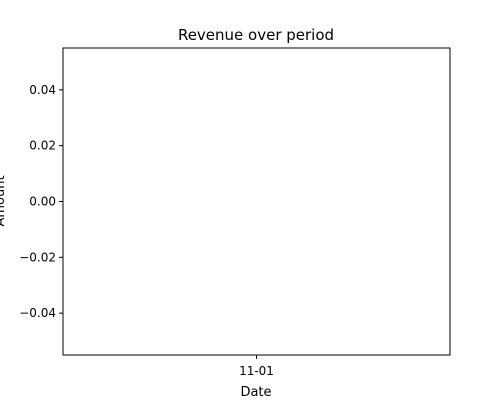  Describe the element at coordinates (37, 313) in the screenshot. I see `y-tick-label: −0.04` at that location.